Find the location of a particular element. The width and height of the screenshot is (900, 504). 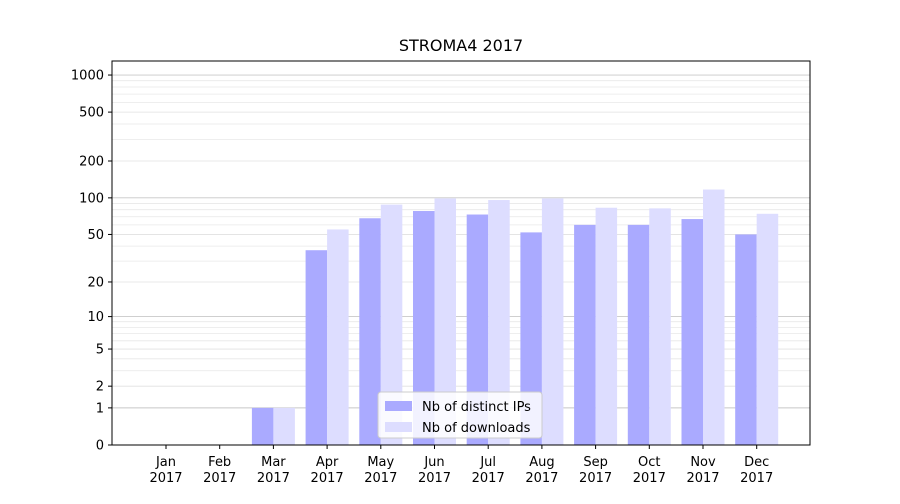

chart-title: STROMA4 2017 is located at coordinates (461, 45).